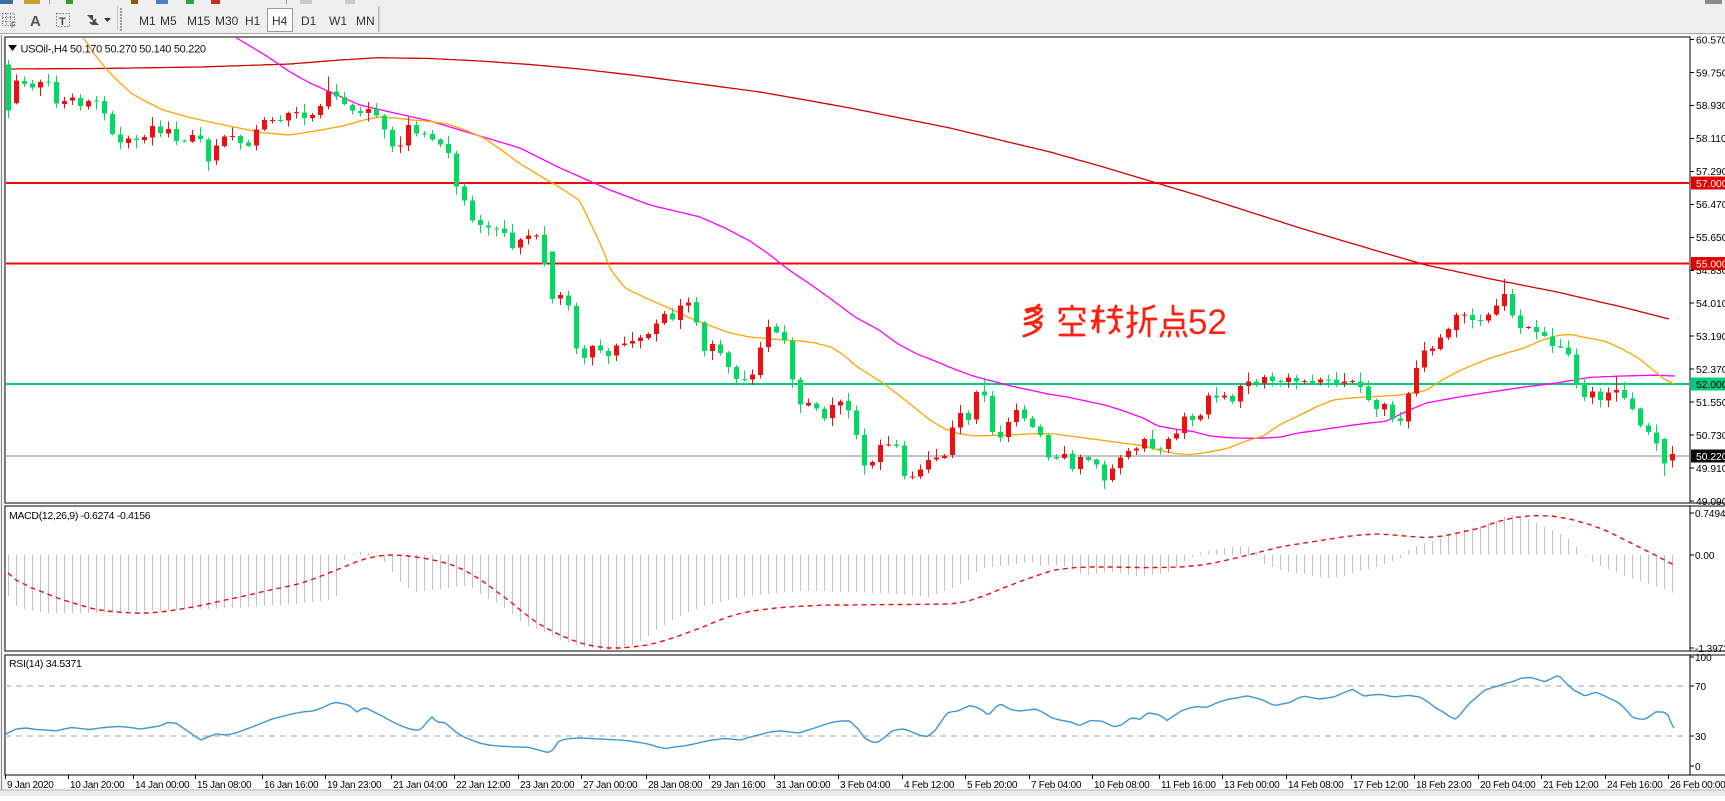 The image size is (1725, 801). Describe the element at coordinates (1710, 502) in the screenshot. I see `svg-text: 49.090` at that location.